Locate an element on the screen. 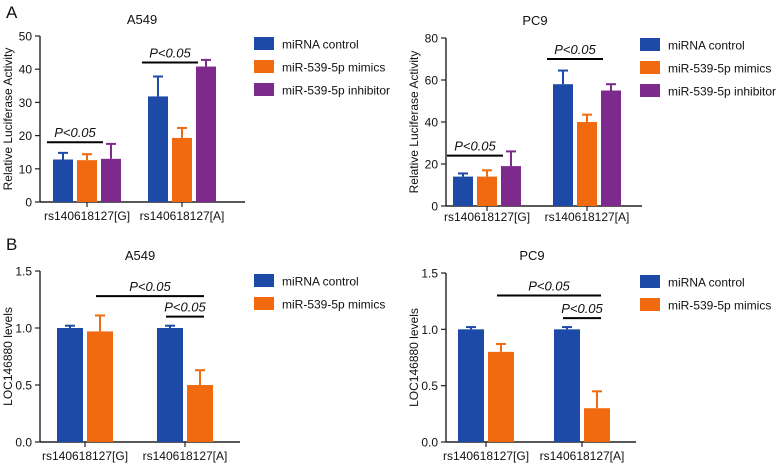 The width and height of the screenshot is (778, 467). panel-labels: A B is located at coordinates (12, 128).